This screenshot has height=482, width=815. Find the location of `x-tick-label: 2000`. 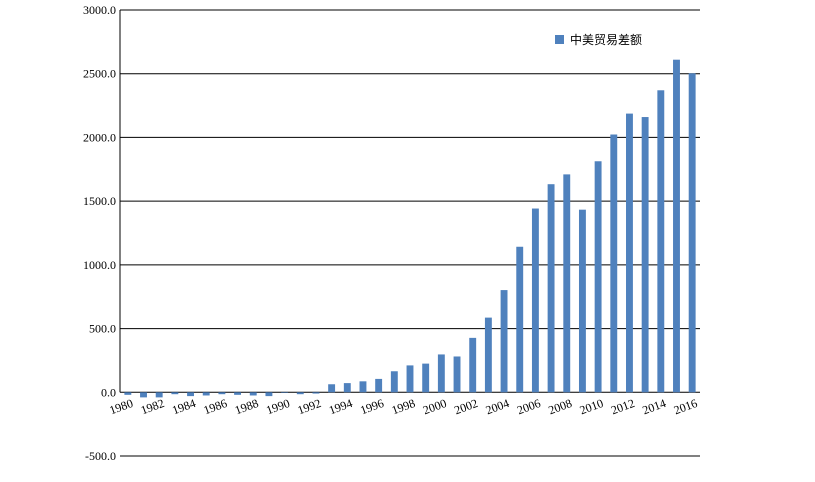

x-tick-label: 2000 is located at coordinates (434, 406).